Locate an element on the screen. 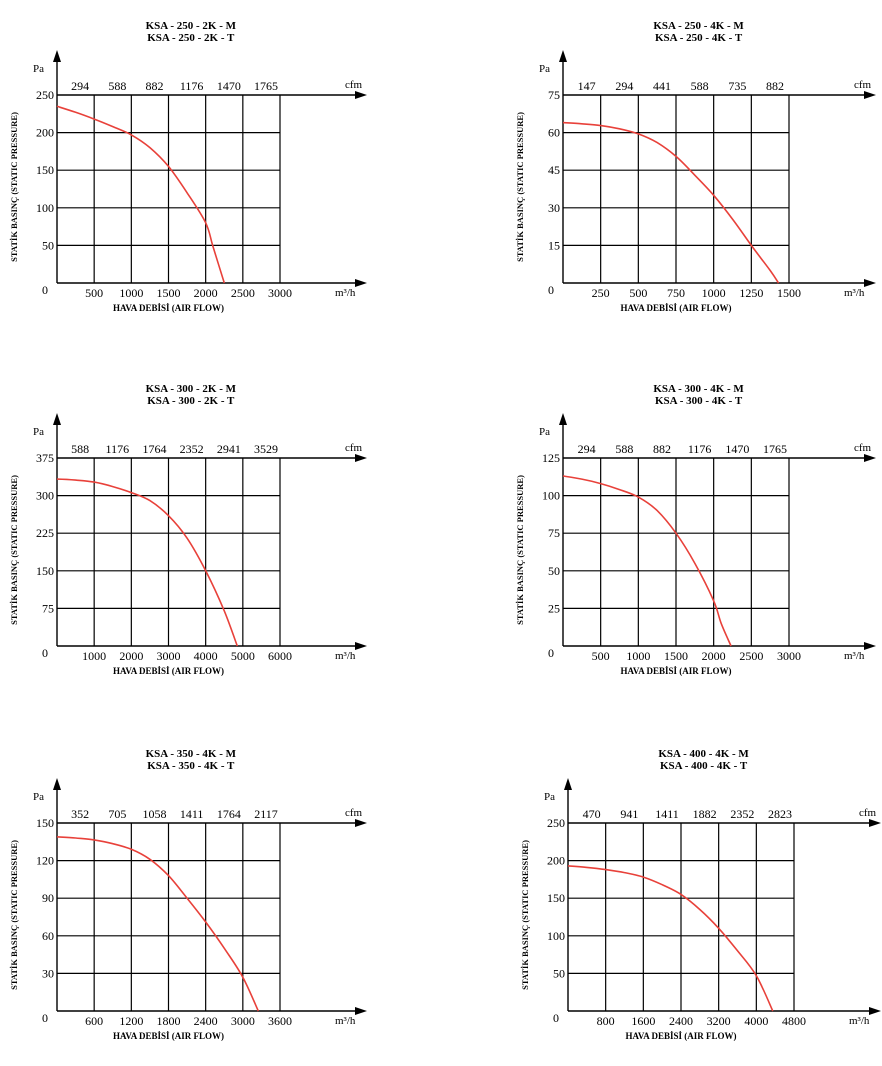 The image size is (882, 1066). origin-tick-label: 0 is located at coordinates (45, 1018).